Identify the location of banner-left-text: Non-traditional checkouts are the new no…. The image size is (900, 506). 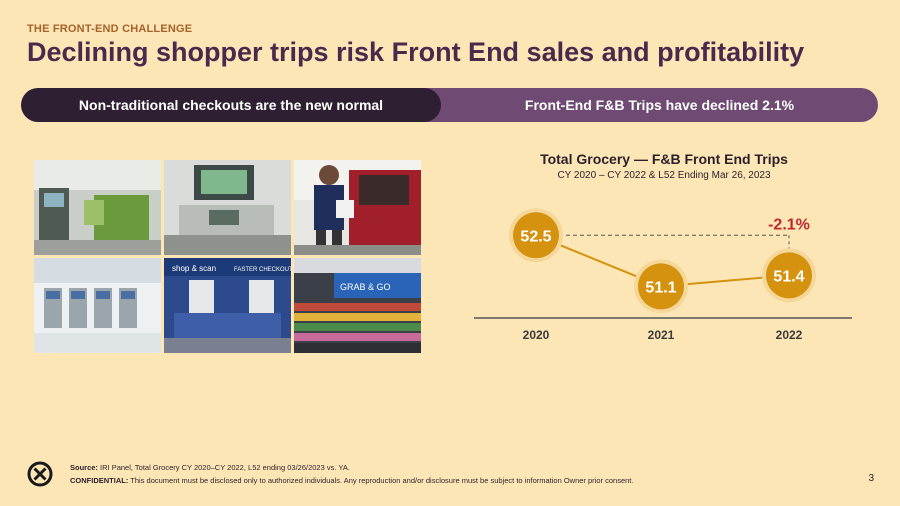
(231, 105).